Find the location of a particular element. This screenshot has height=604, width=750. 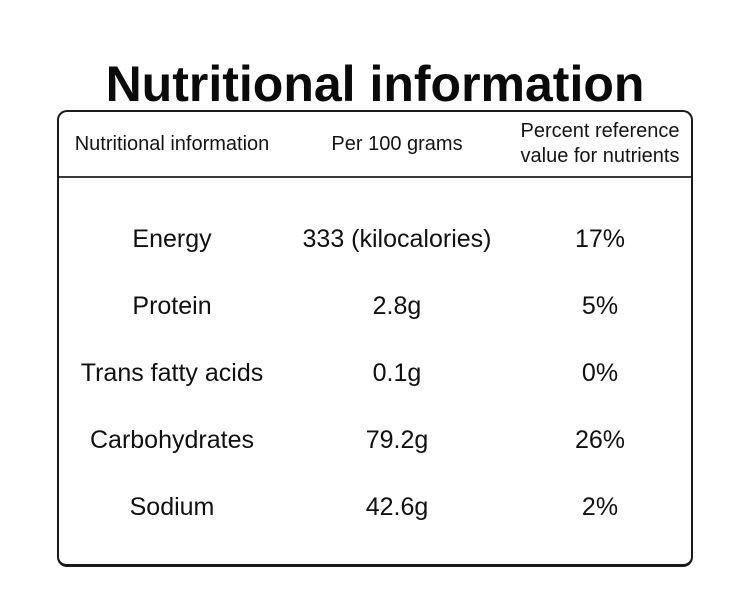

cell-per-100g: 0.1g is located at coordinates (397, 373).